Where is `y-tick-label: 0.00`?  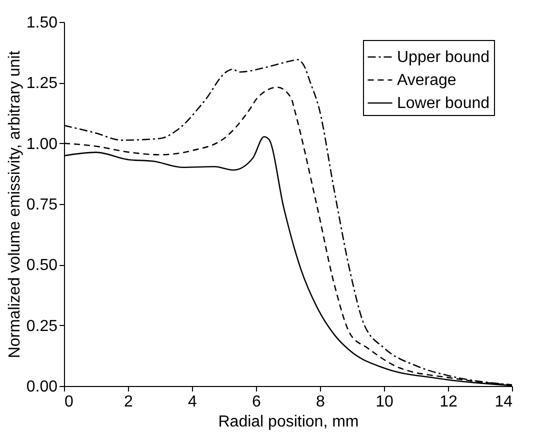 y-tick-label: 0.00 is located at coordinates (42, 387).